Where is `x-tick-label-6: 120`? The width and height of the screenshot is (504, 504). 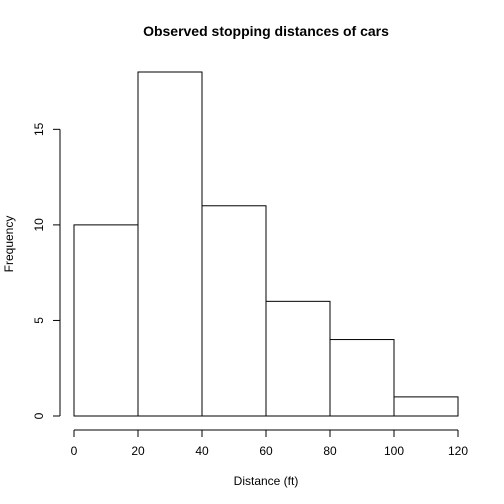 x-tick-label-6: 120 is located at coordinates (458, 451).